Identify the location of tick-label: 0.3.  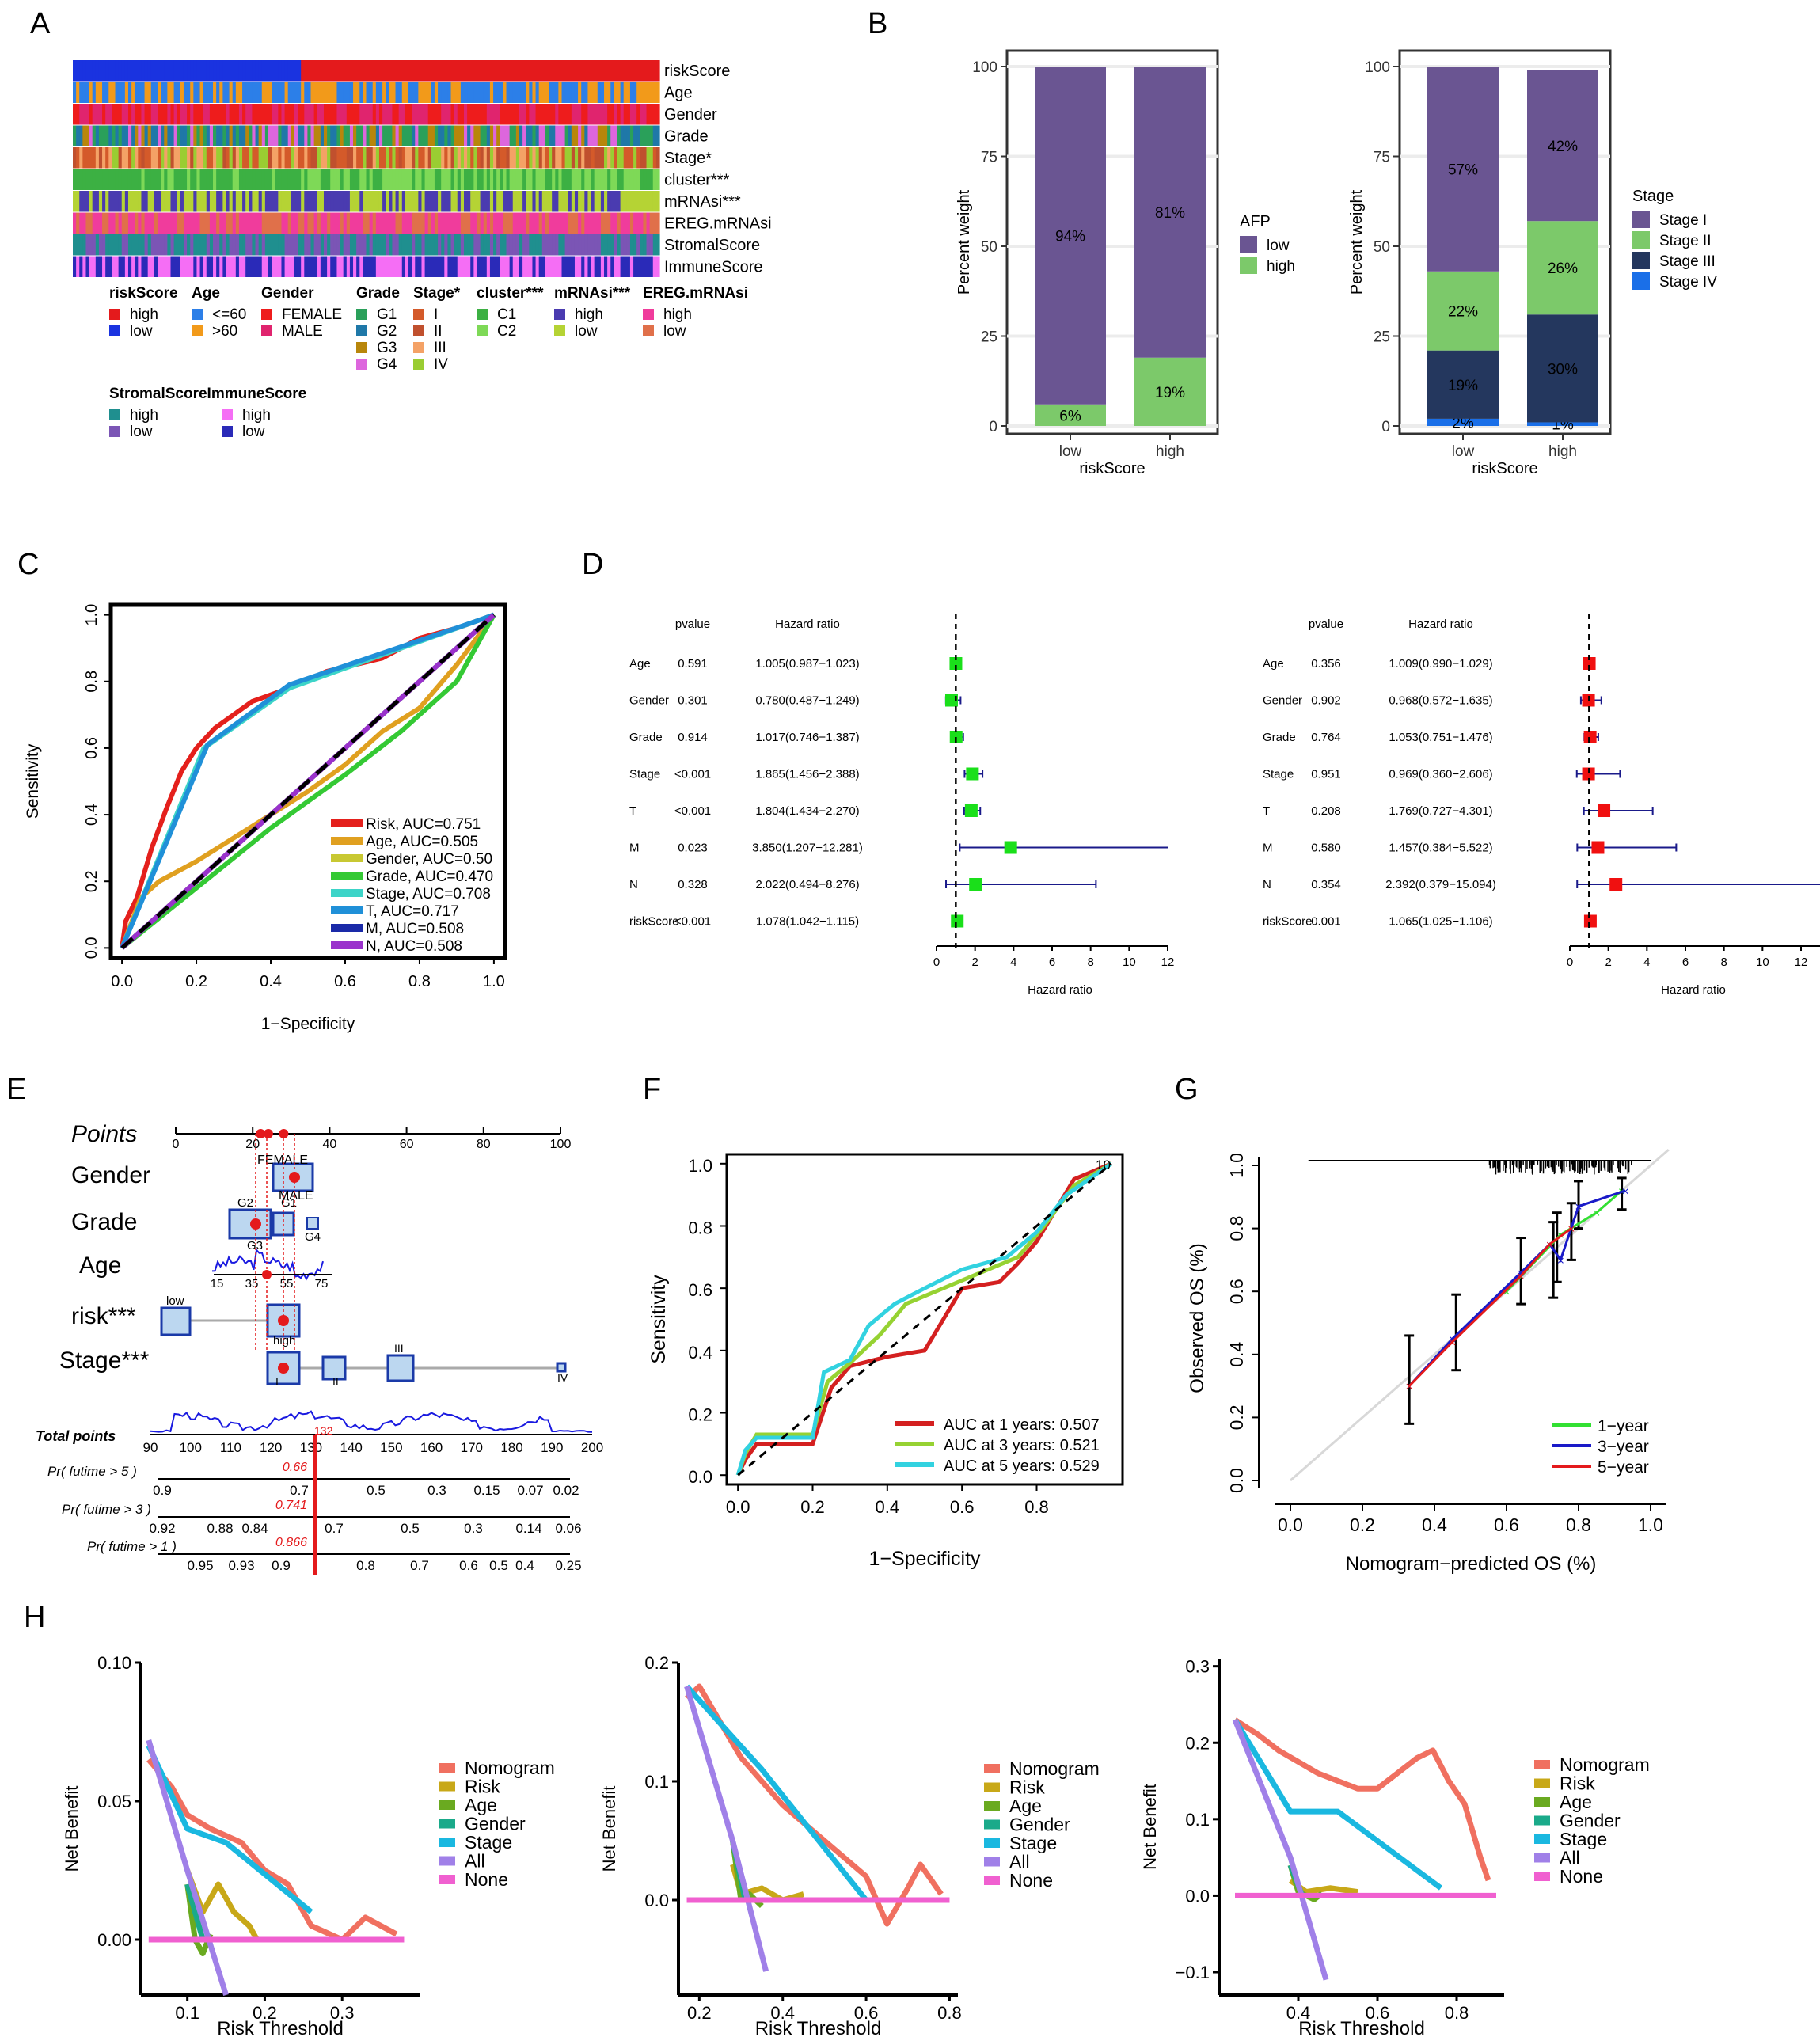
(436, 1490).